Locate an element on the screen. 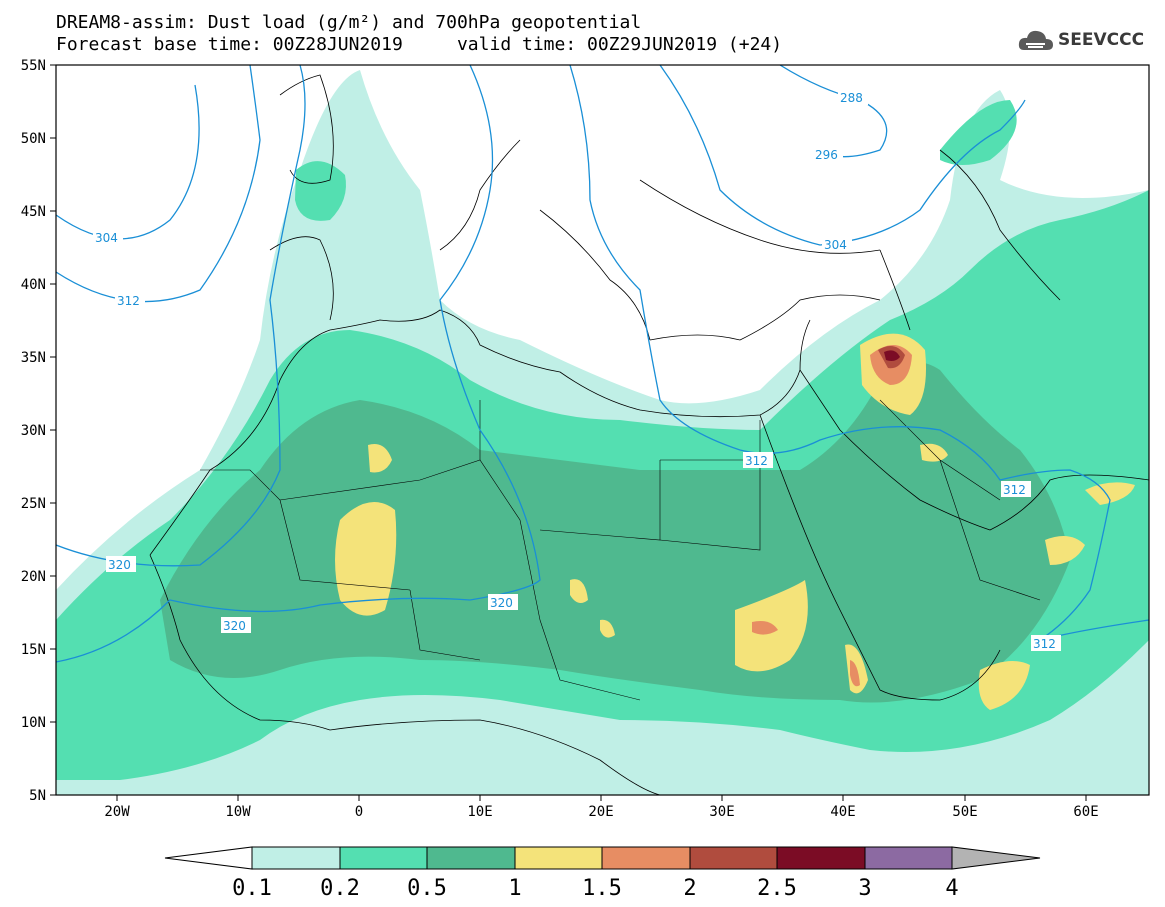 The width and height of the screenshot is (1165, 907). contour-label-288: 288 is located at coordinates (851, 98).